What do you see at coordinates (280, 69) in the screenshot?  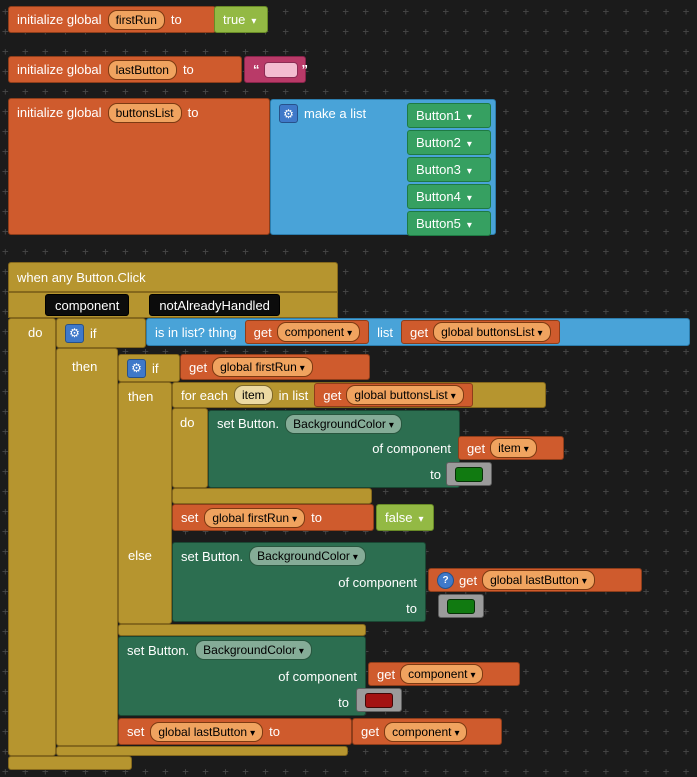 I see `text-value-field` at bounding box center [280, 69].